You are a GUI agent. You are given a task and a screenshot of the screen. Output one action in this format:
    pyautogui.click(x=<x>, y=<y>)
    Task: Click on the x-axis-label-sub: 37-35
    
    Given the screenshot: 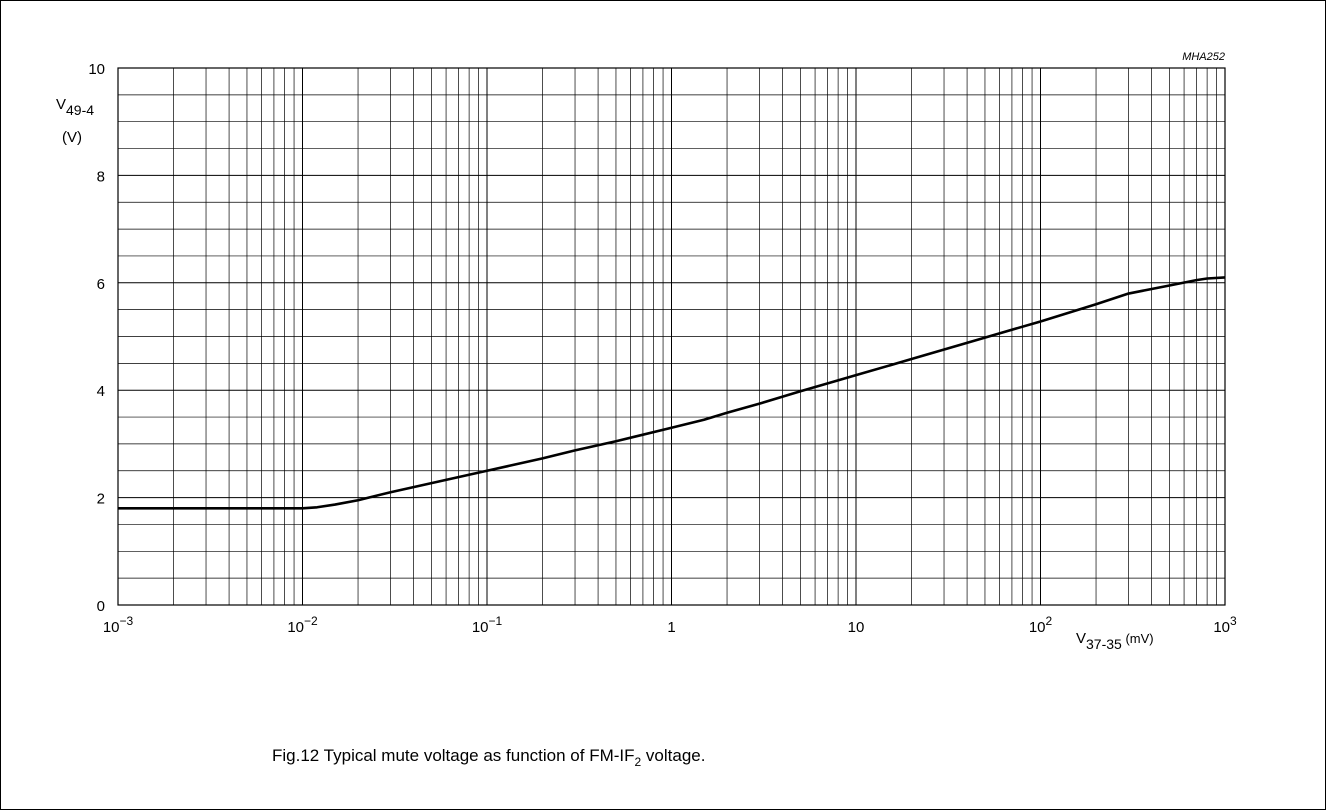 What is the action you would take?
    pyautogui.click(x=1104, y=644)
    